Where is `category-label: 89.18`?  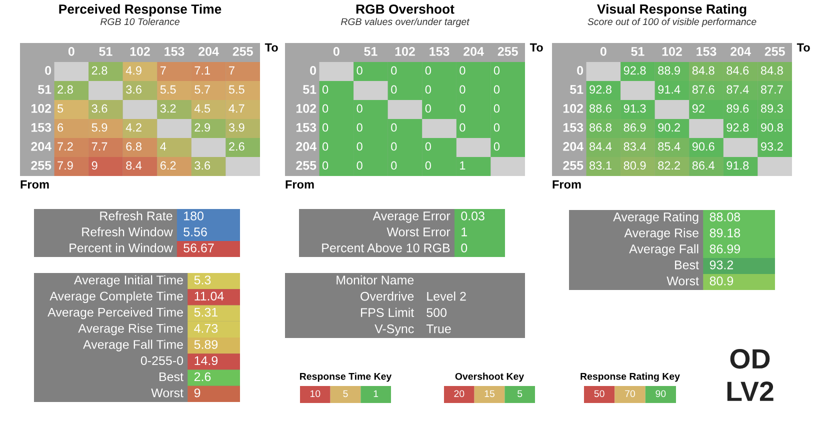
category-label: 89.18 is located at coordinates (725, 233).